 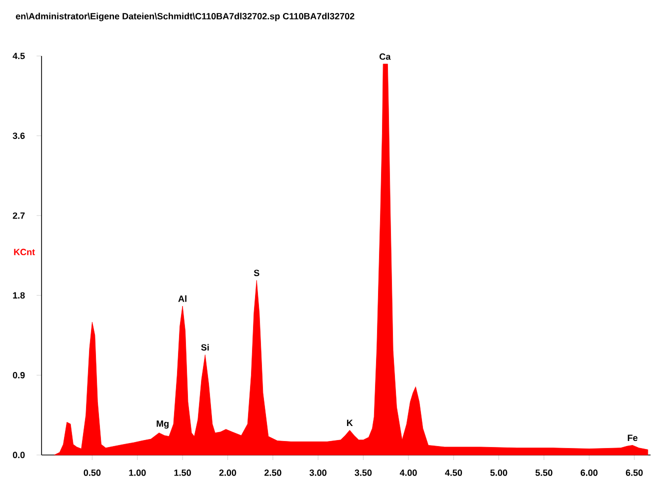 I want to click on x-tick-label: 4.00, so click(x=408, y=473).